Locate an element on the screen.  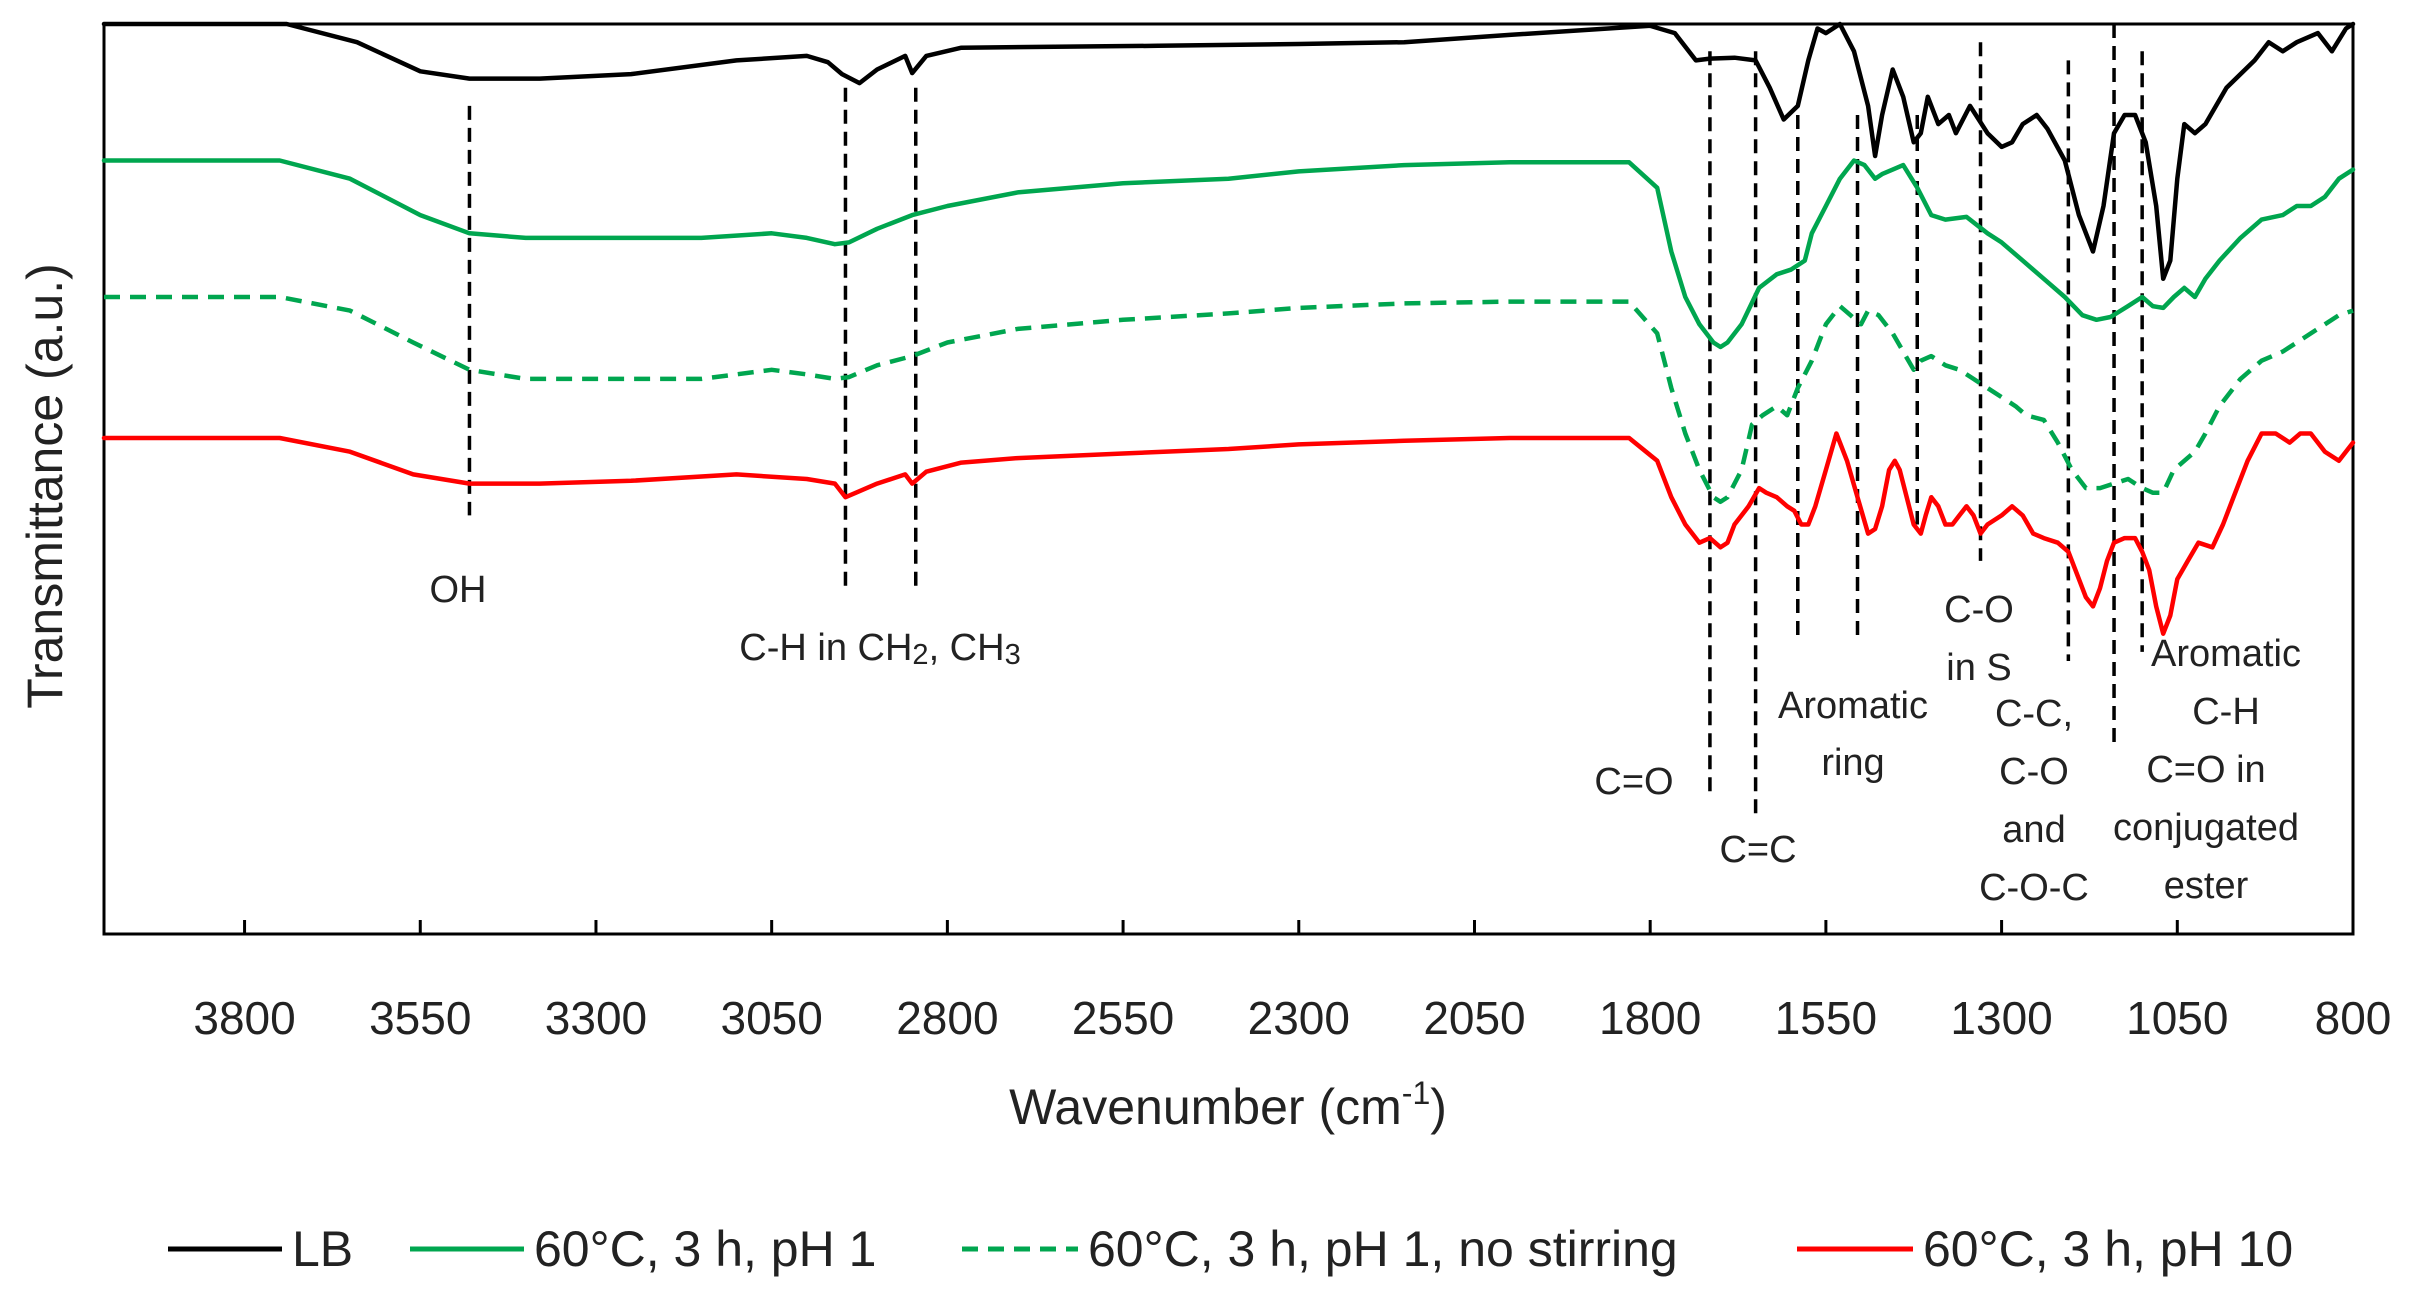
legend-label-2: 60°C, 3 h, pH 1 is located at coordinates (705, 1249).